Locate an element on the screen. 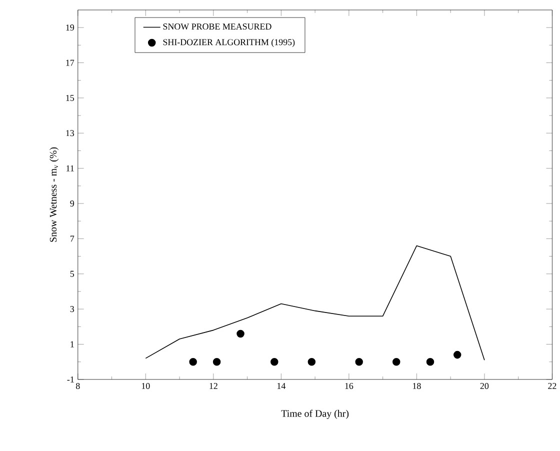 The image size is (560, 451). y-tick-label: 1 is located at coordinates (72, 344).